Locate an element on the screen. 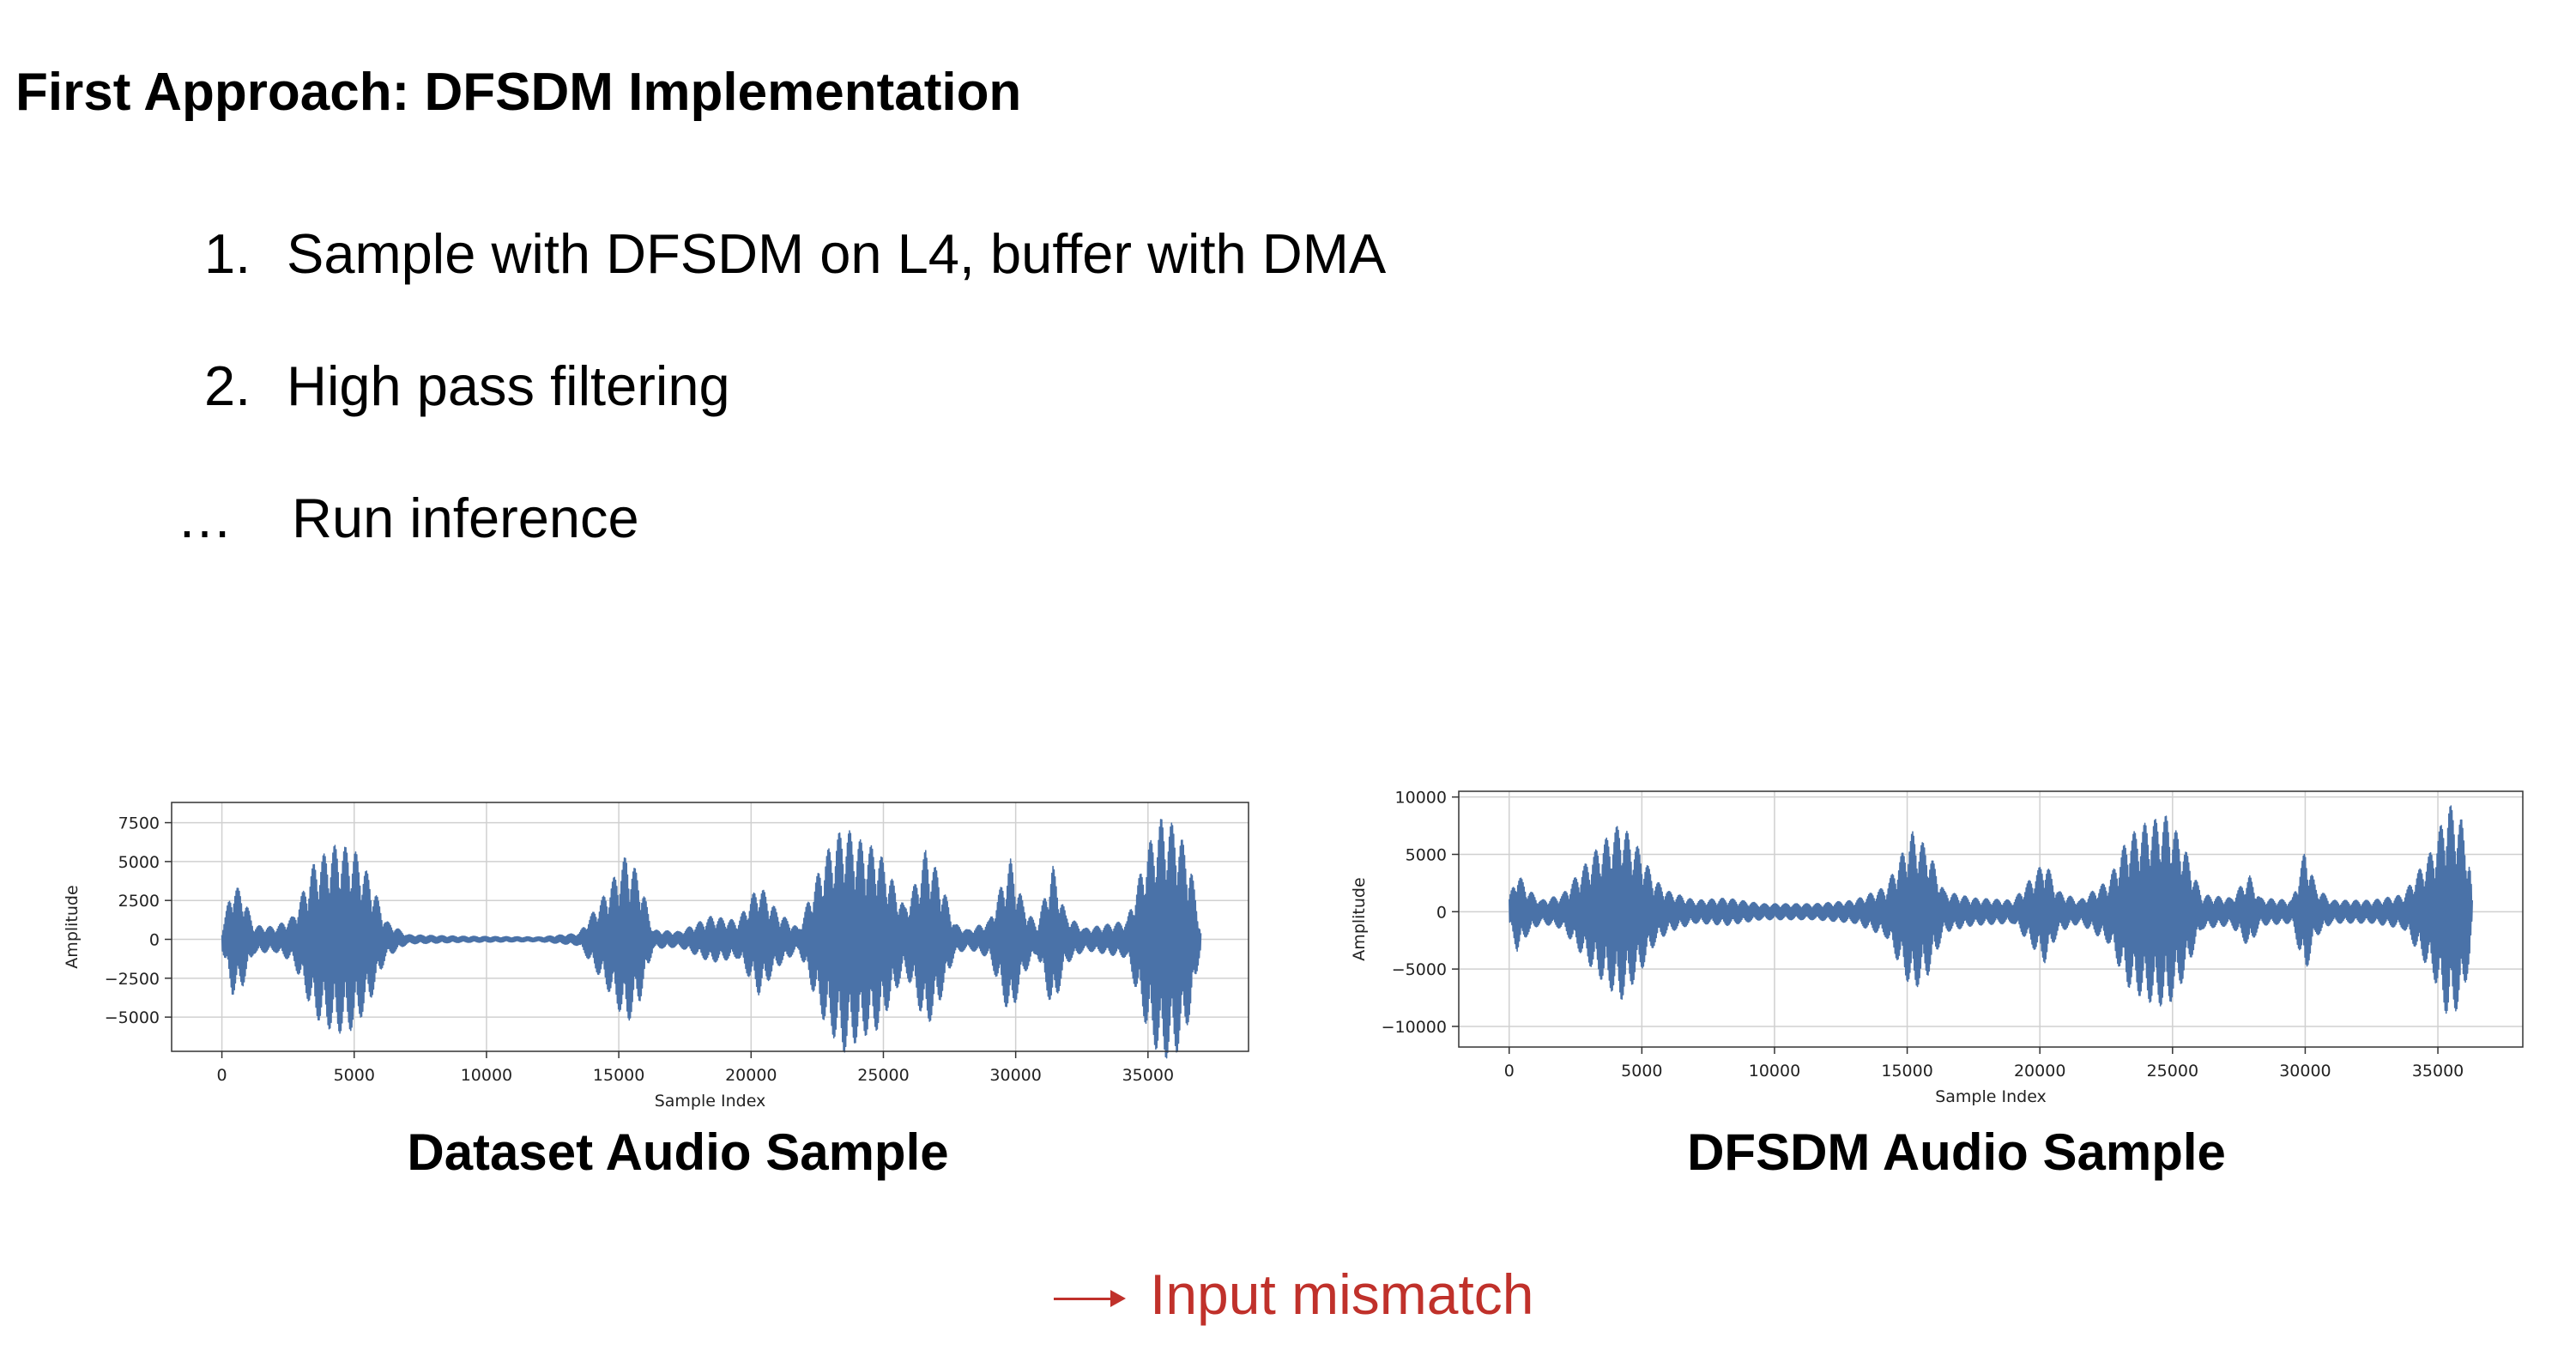 The height and width of the screenshot is (1356, 2576). step-text: Sample with DFSDM on L4, buffer with DMA is located at coordinates (837, 254).